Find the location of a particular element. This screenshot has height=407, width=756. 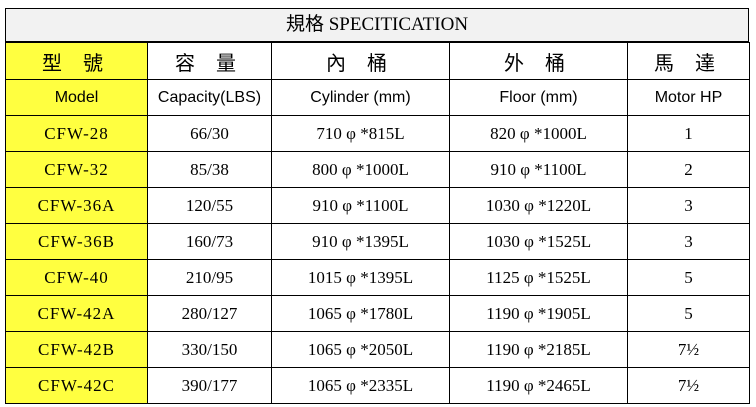

cylinder-cell: 800 φ *1000L is located at coordinates (360, 169).